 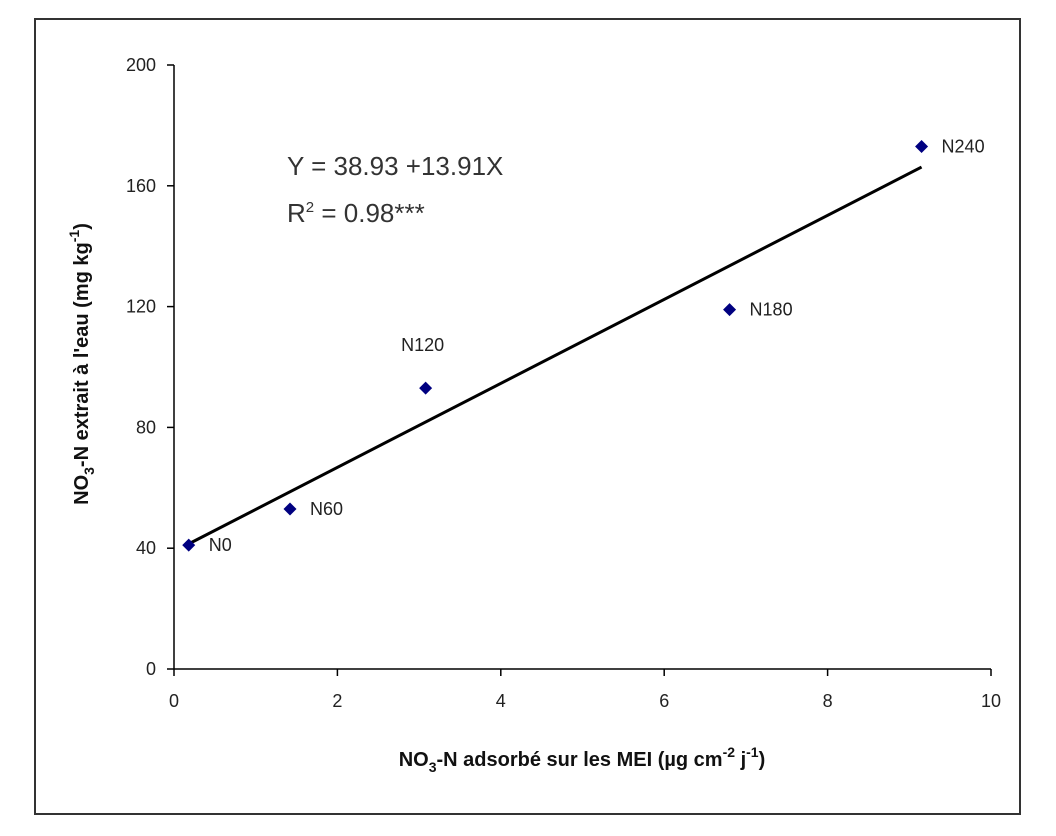 What do you see at coordinates (922, 147) in the screenshot?
I see `data-point-n240` at bounding box center [922, 147].